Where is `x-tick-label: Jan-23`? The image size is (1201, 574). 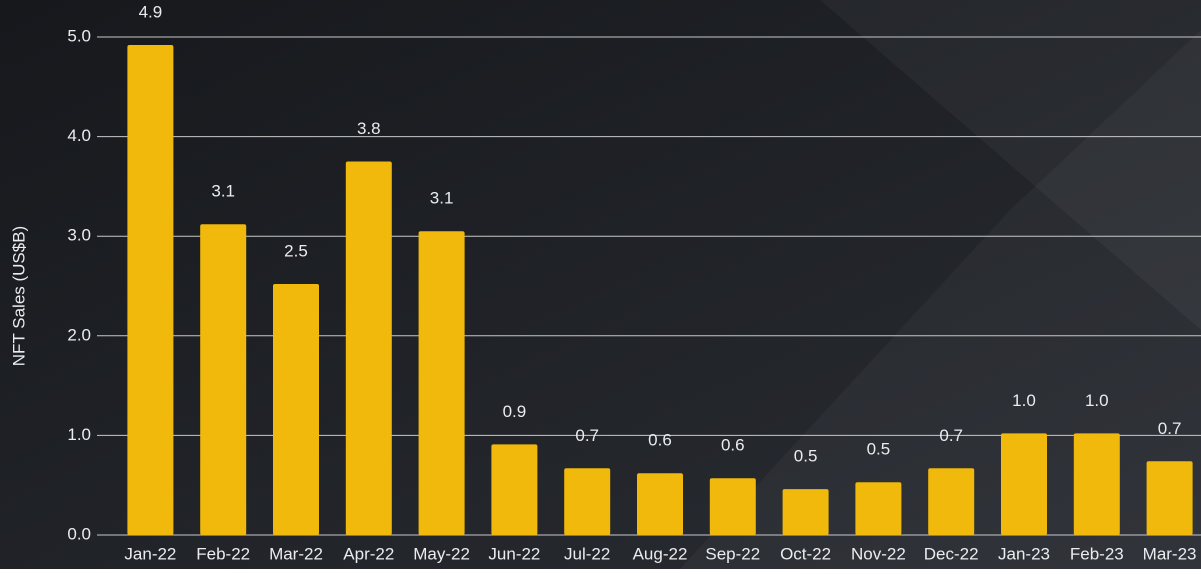 x-tick-label: Jan-23 is located at coordinates (1024, 553).